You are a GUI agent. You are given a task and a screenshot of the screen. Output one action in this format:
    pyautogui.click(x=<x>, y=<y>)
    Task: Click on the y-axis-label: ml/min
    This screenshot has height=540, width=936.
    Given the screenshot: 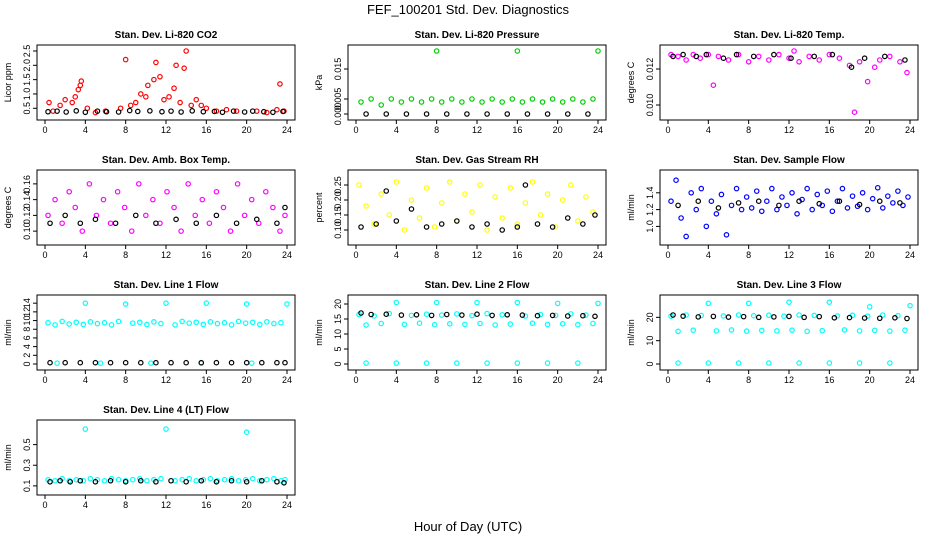 What is the action you would take?
    pyautogui.click(x=319, y=332)
    